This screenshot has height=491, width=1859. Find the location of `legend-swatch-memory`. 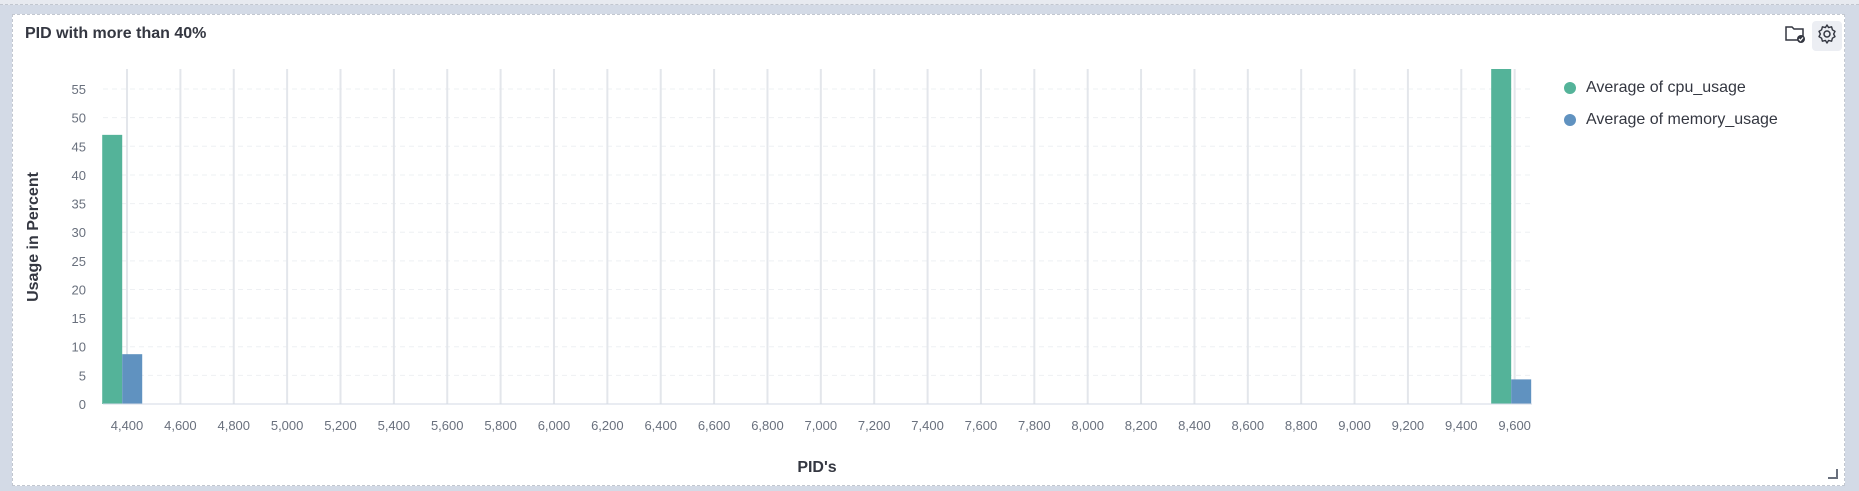

legend-swatch-memory is located at coordinates (1570, 120).